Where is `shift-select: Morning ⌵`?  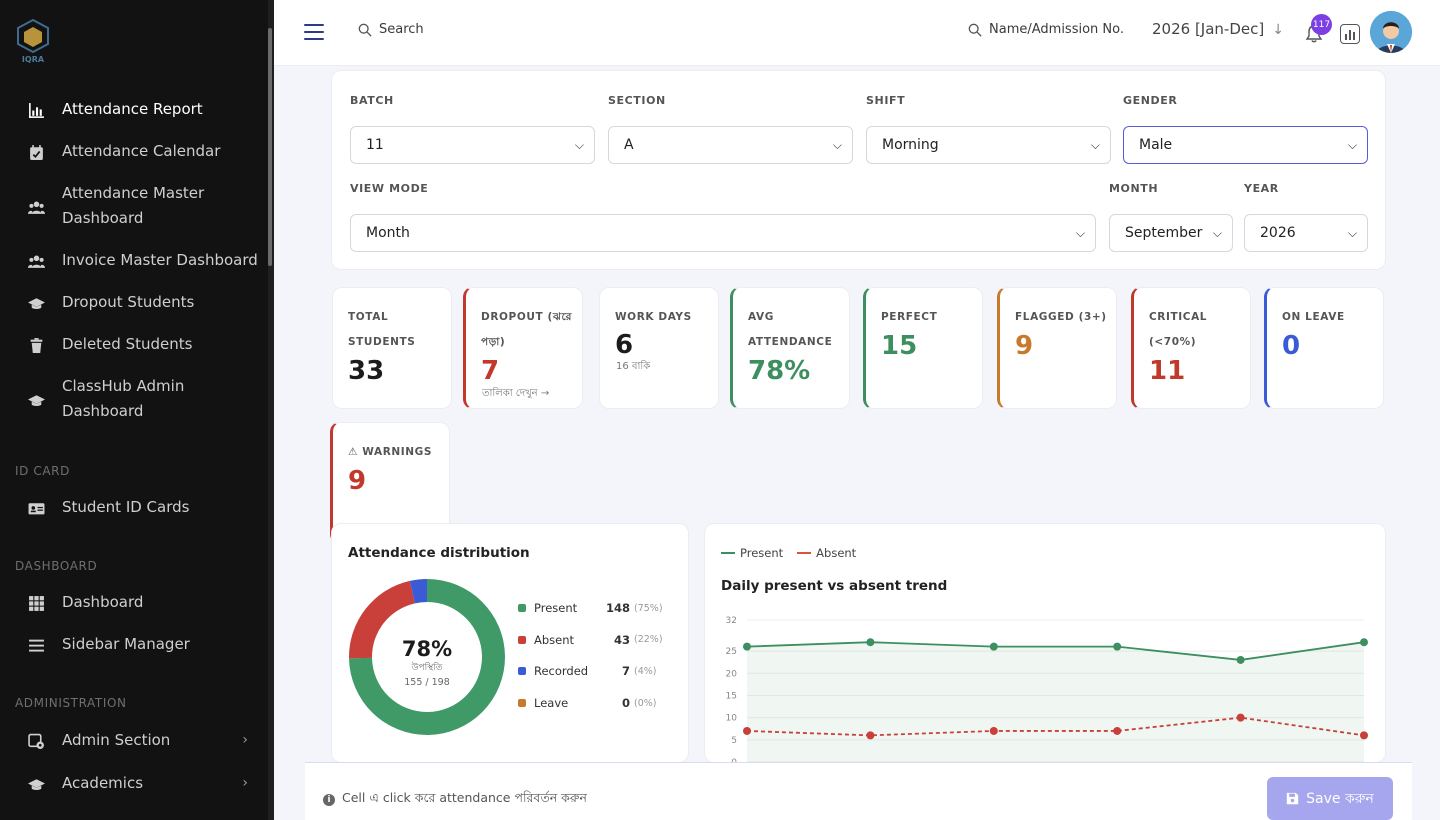
shift-select: Morning ⌵ is located at coordinates (988, 145).